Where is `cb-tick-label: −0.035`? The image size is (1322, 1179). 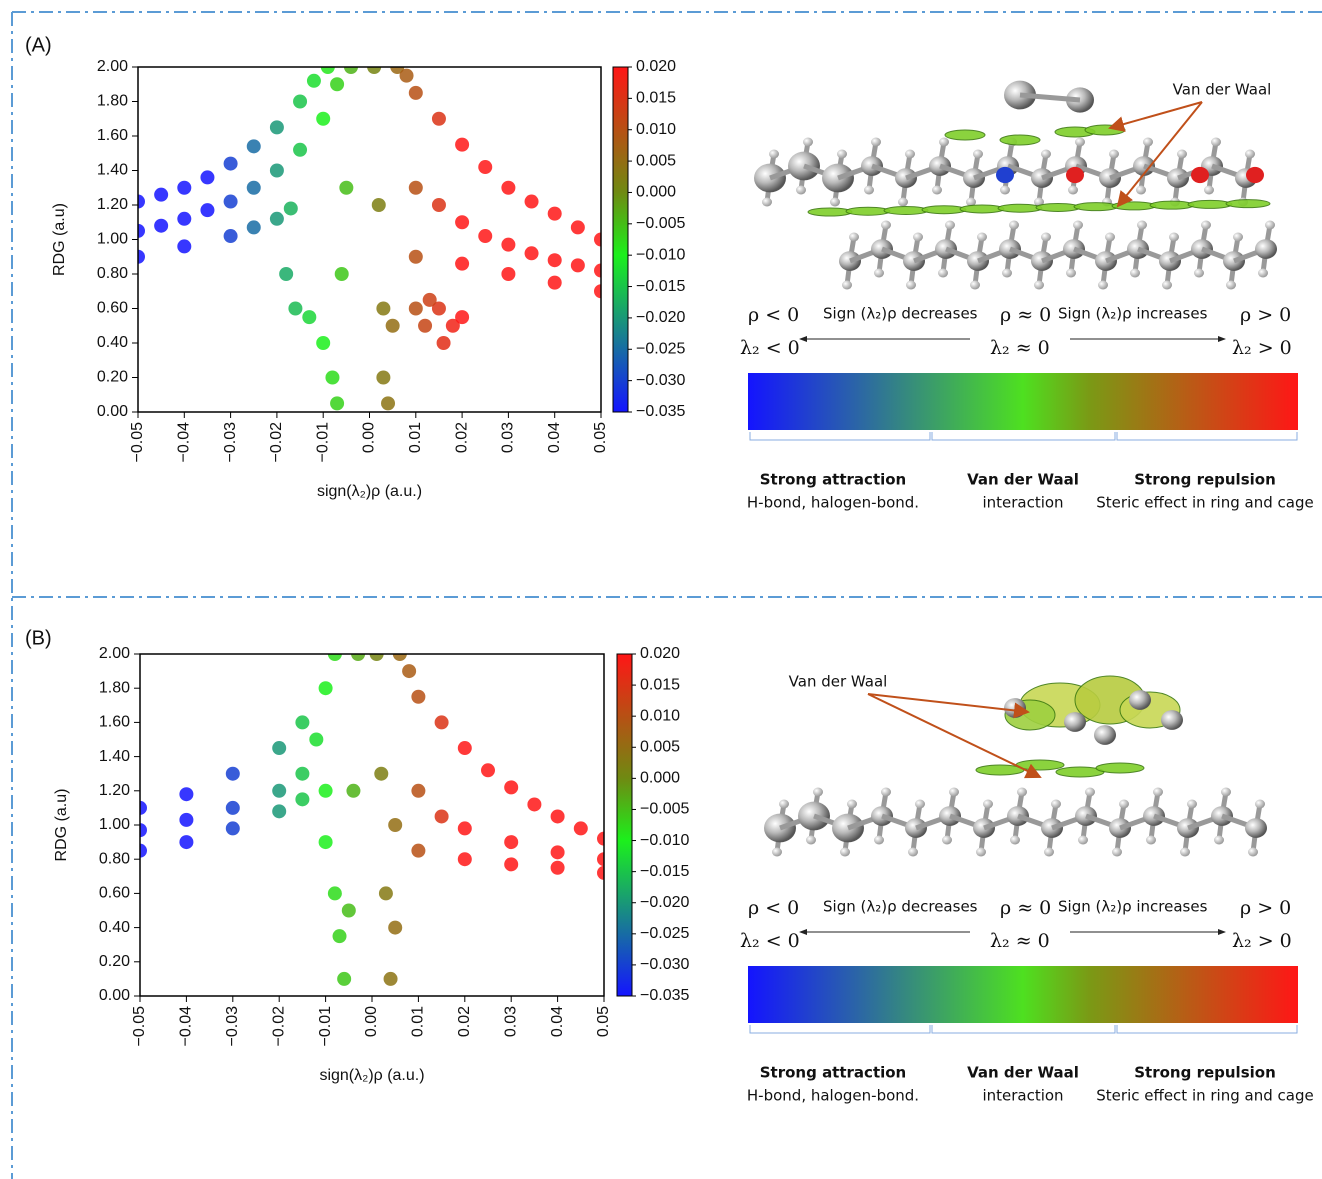
cb-tick-label: −0.035 is located at coordinates (660, 411).